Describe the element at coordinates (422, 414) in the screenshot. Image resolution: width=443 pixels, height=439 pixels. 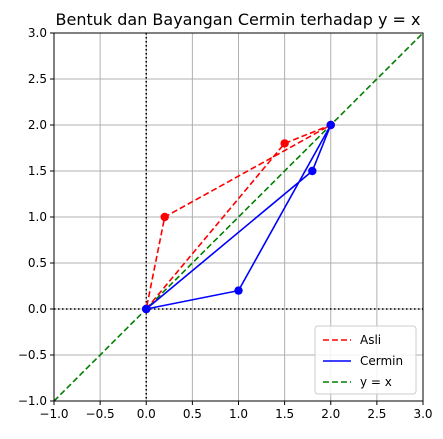
I see `x-tick-label: 3.0` at that location.